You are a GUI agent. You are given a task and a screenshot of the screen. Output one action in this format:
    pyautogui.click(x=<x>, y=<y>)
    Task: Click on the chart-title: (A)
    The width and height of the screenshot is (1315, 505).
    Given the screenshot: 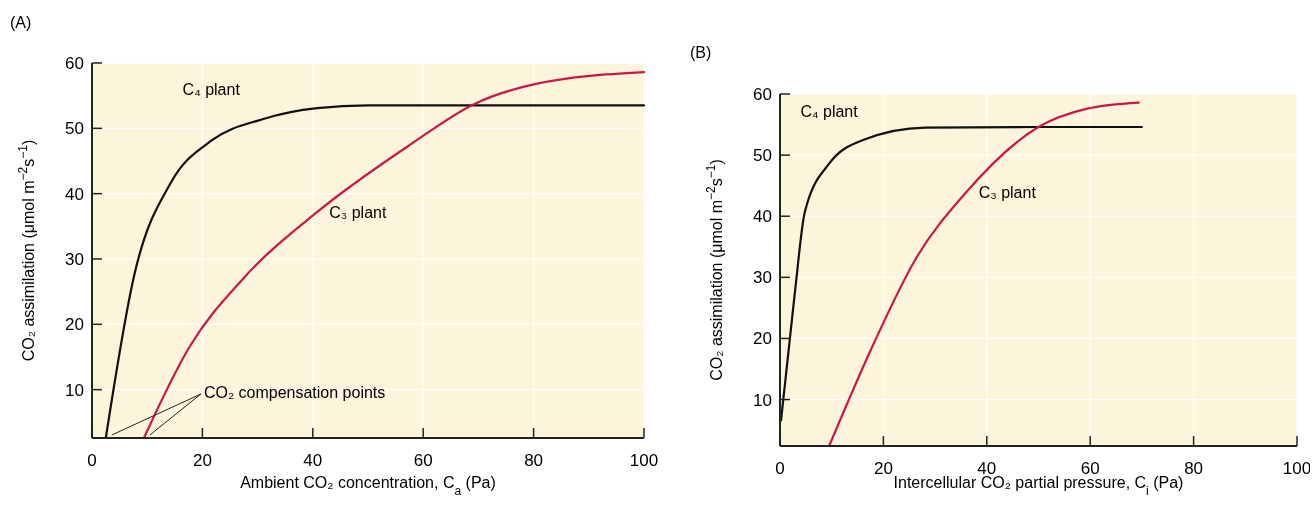 What is the action you would take?
    pyautogui.click(x=21, y=22)
    